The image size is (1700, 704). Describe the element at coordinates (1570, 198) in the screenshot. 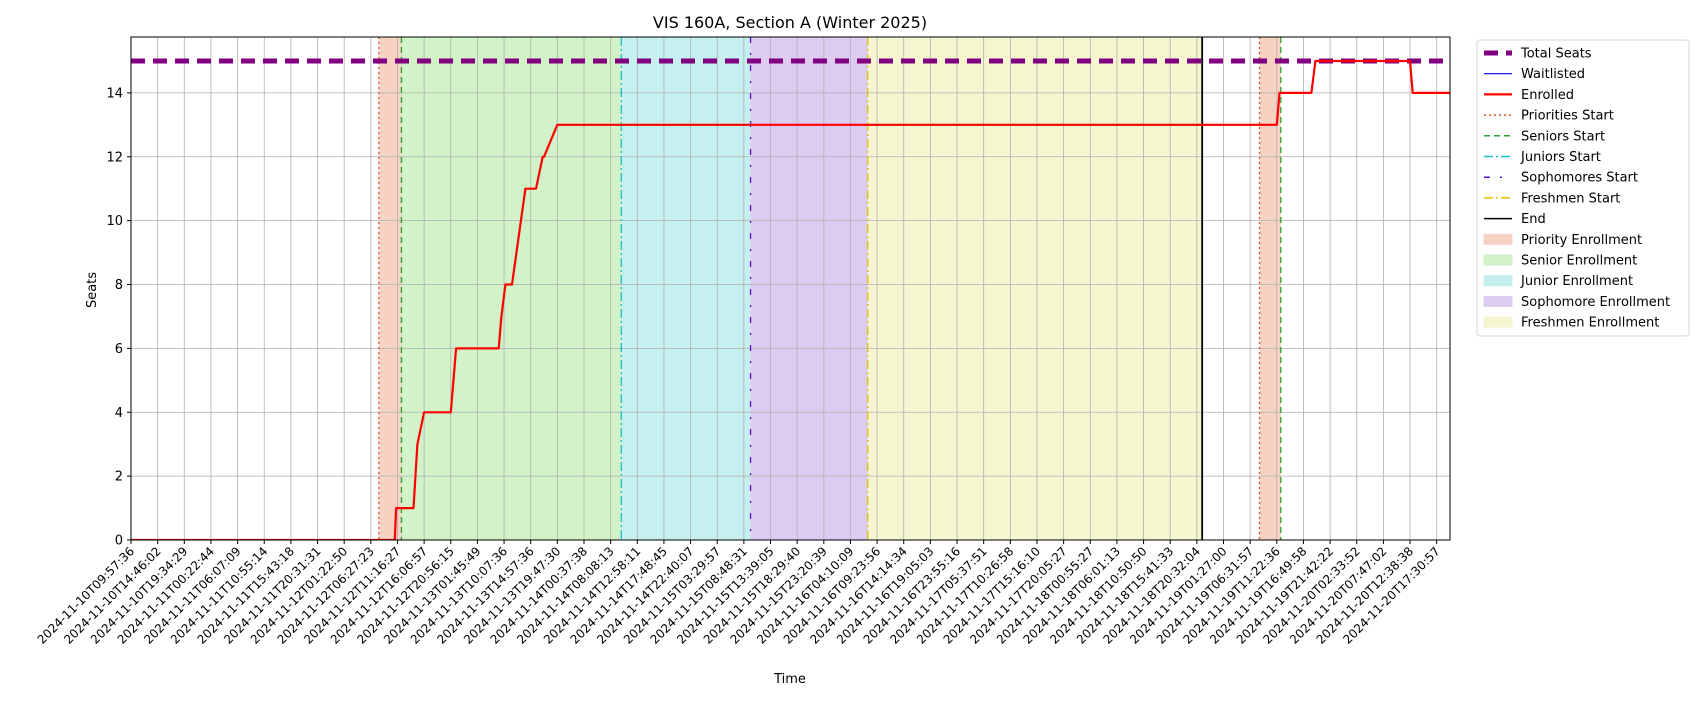

I see `legend-label: Freshmen Start` at that location.